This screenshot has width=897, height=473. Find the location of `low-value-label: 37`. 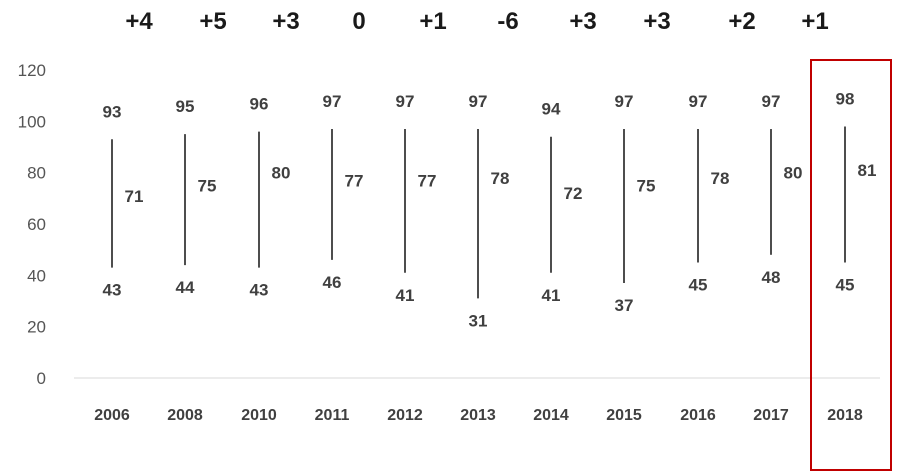

low-value-label: 37 is located at coordinates (624, 305).